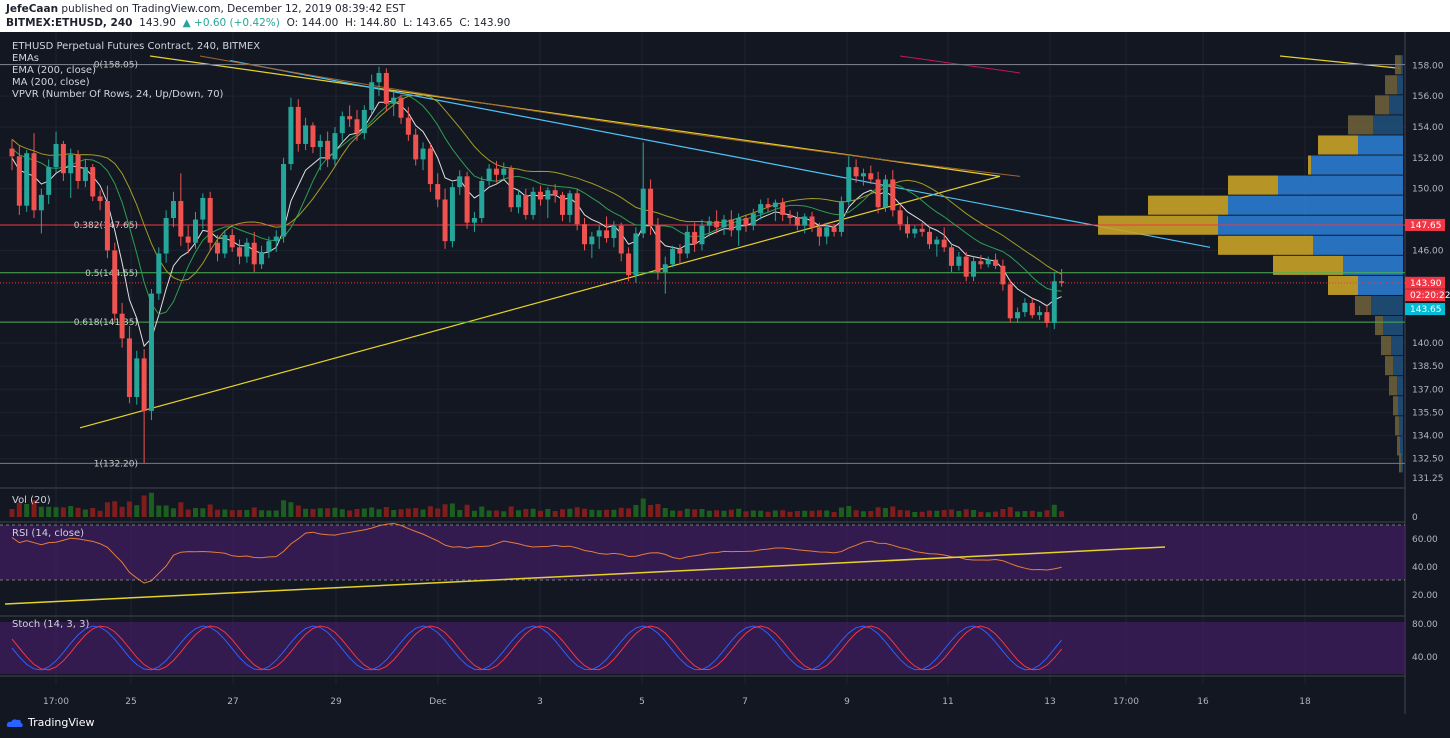 Image resolution: width=1450 pixels, height=738 pixels. What do you see at coordinates (48, 533) in the screenshot?
I see `rsi-pane-title: RSI (14, close)` at bounding box center [48, 533].